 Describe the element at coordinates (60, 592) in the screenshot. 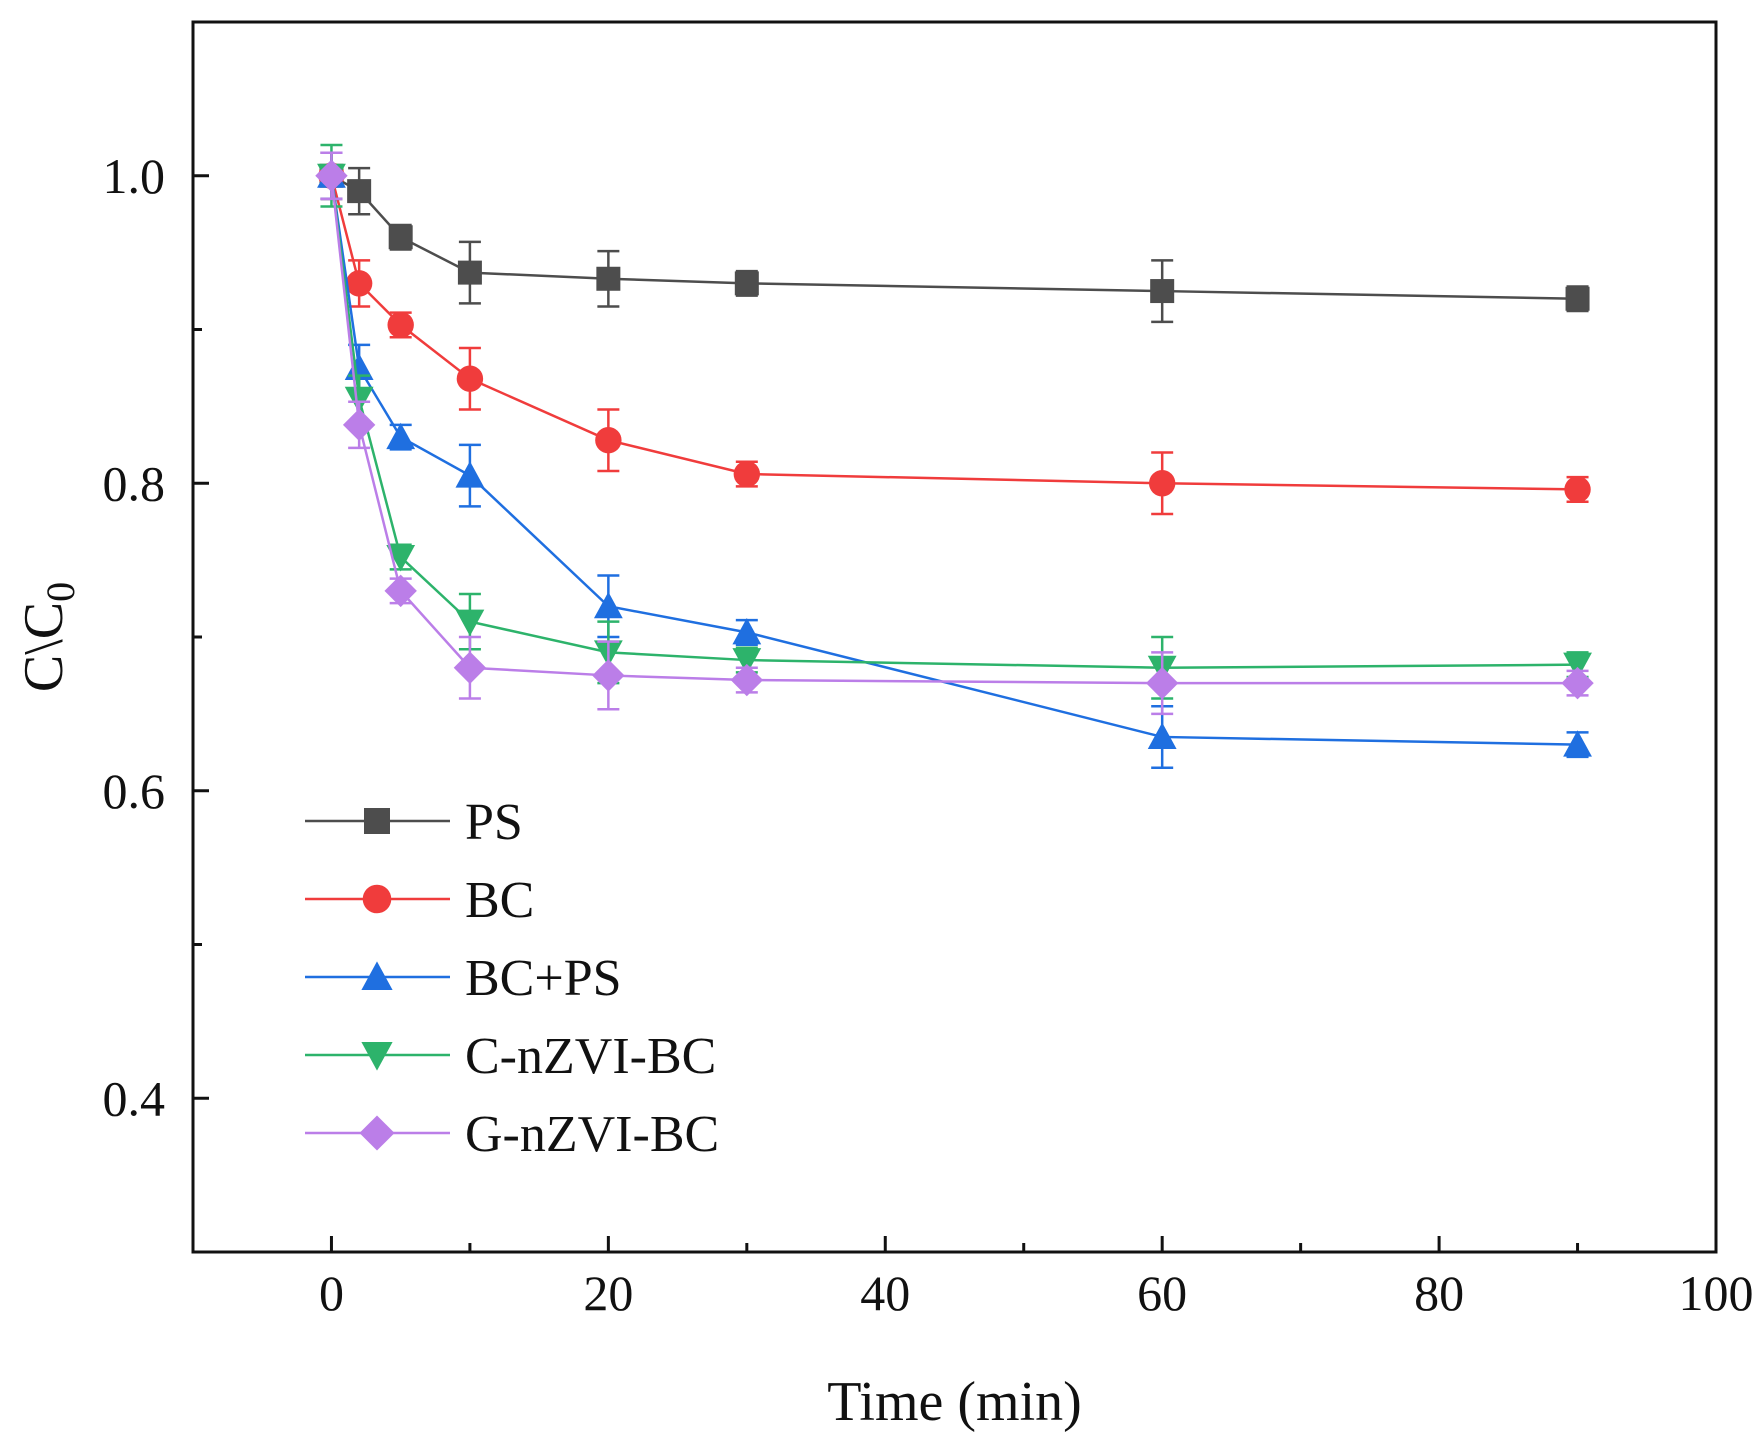

I see `y-axis-title-subscript: 0` at that location.